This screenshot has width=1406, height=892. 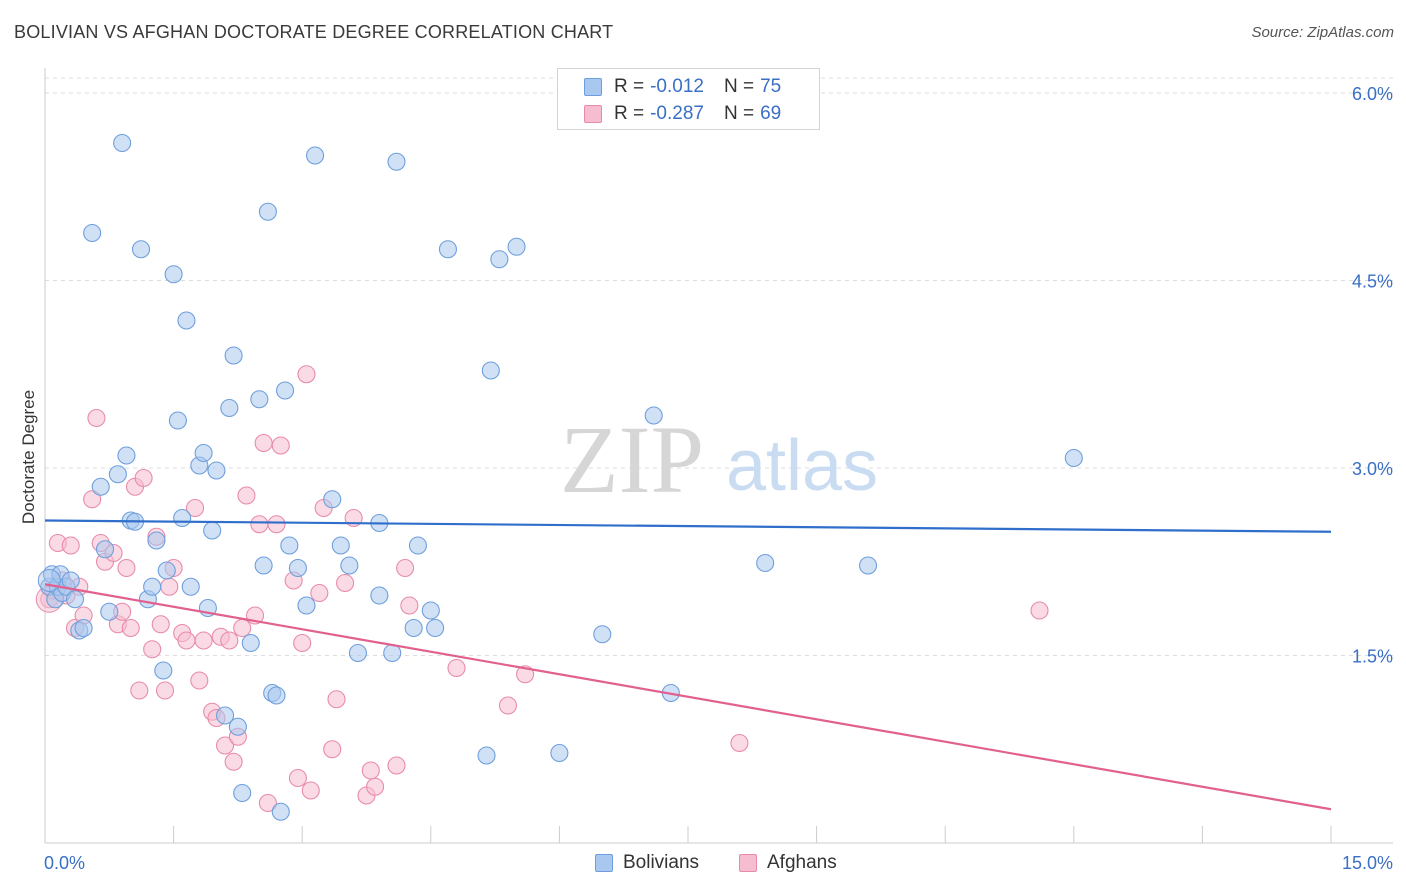 I want to click on afghans-swatch, so click(x=593, y=114).